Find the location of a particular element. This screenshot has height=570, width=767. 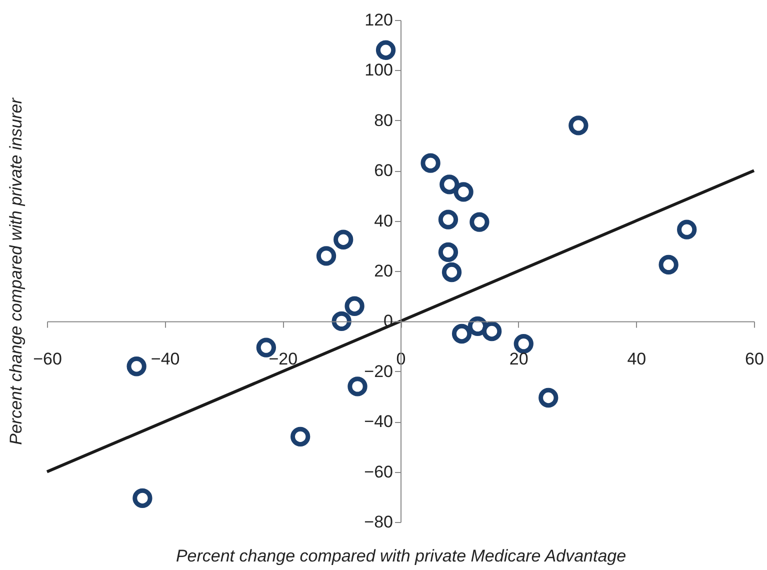

y-tick-label: 100 is located at coordinates (378, 70).